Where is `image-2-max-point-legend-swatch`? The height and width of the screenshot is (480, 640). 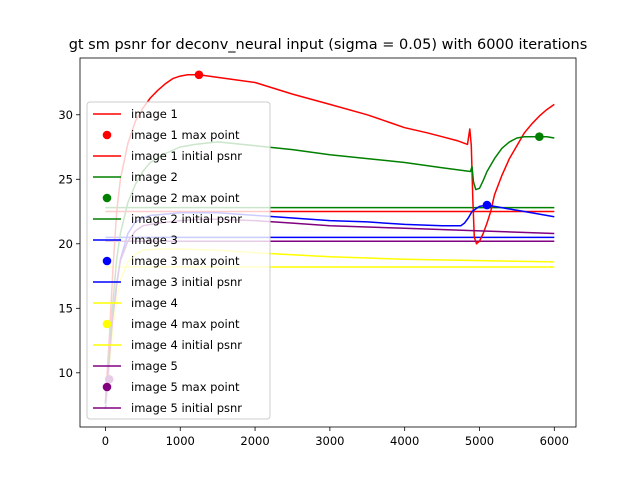
image-2-max-point-legend-swatch is located at coordinates (107, 198).